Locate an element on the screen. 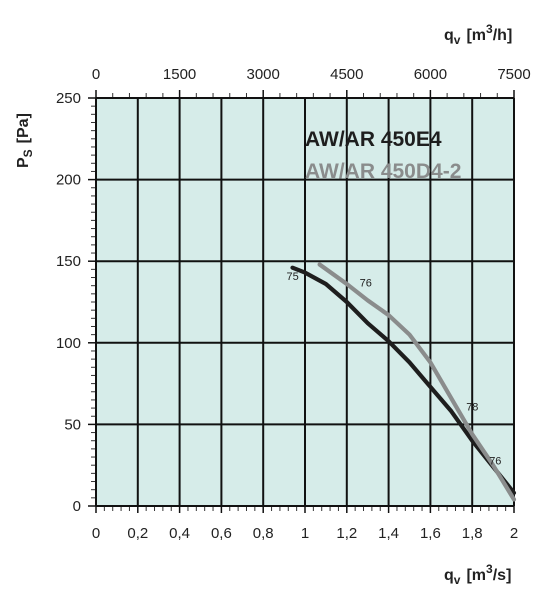 The height and width of the screenshot is (605, 544). x-tick-label: 1,2 is located at coordinates (346, 533).